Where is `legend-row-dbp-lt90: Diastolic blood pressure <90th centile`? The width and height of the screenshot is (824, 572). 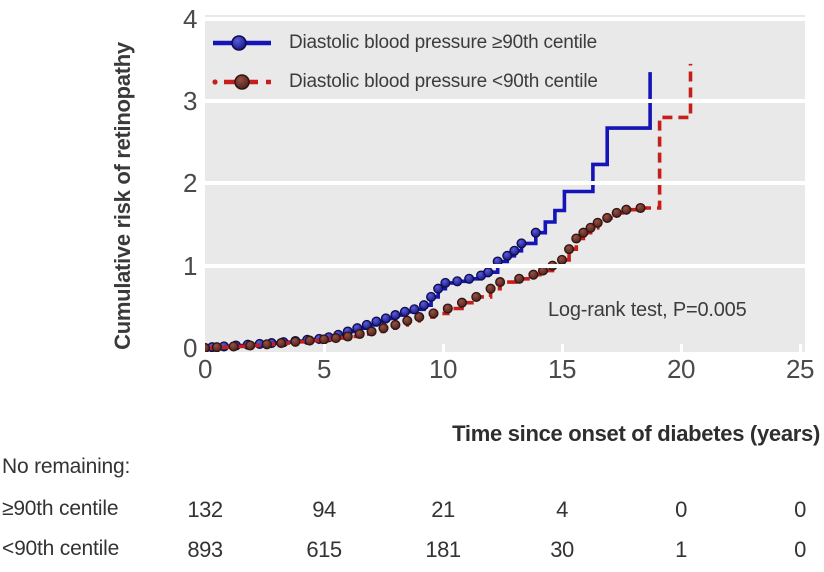
legend-row-dbp-lt90: Diastolic blood pressure <90th centile is located at coordinates (404, 81).